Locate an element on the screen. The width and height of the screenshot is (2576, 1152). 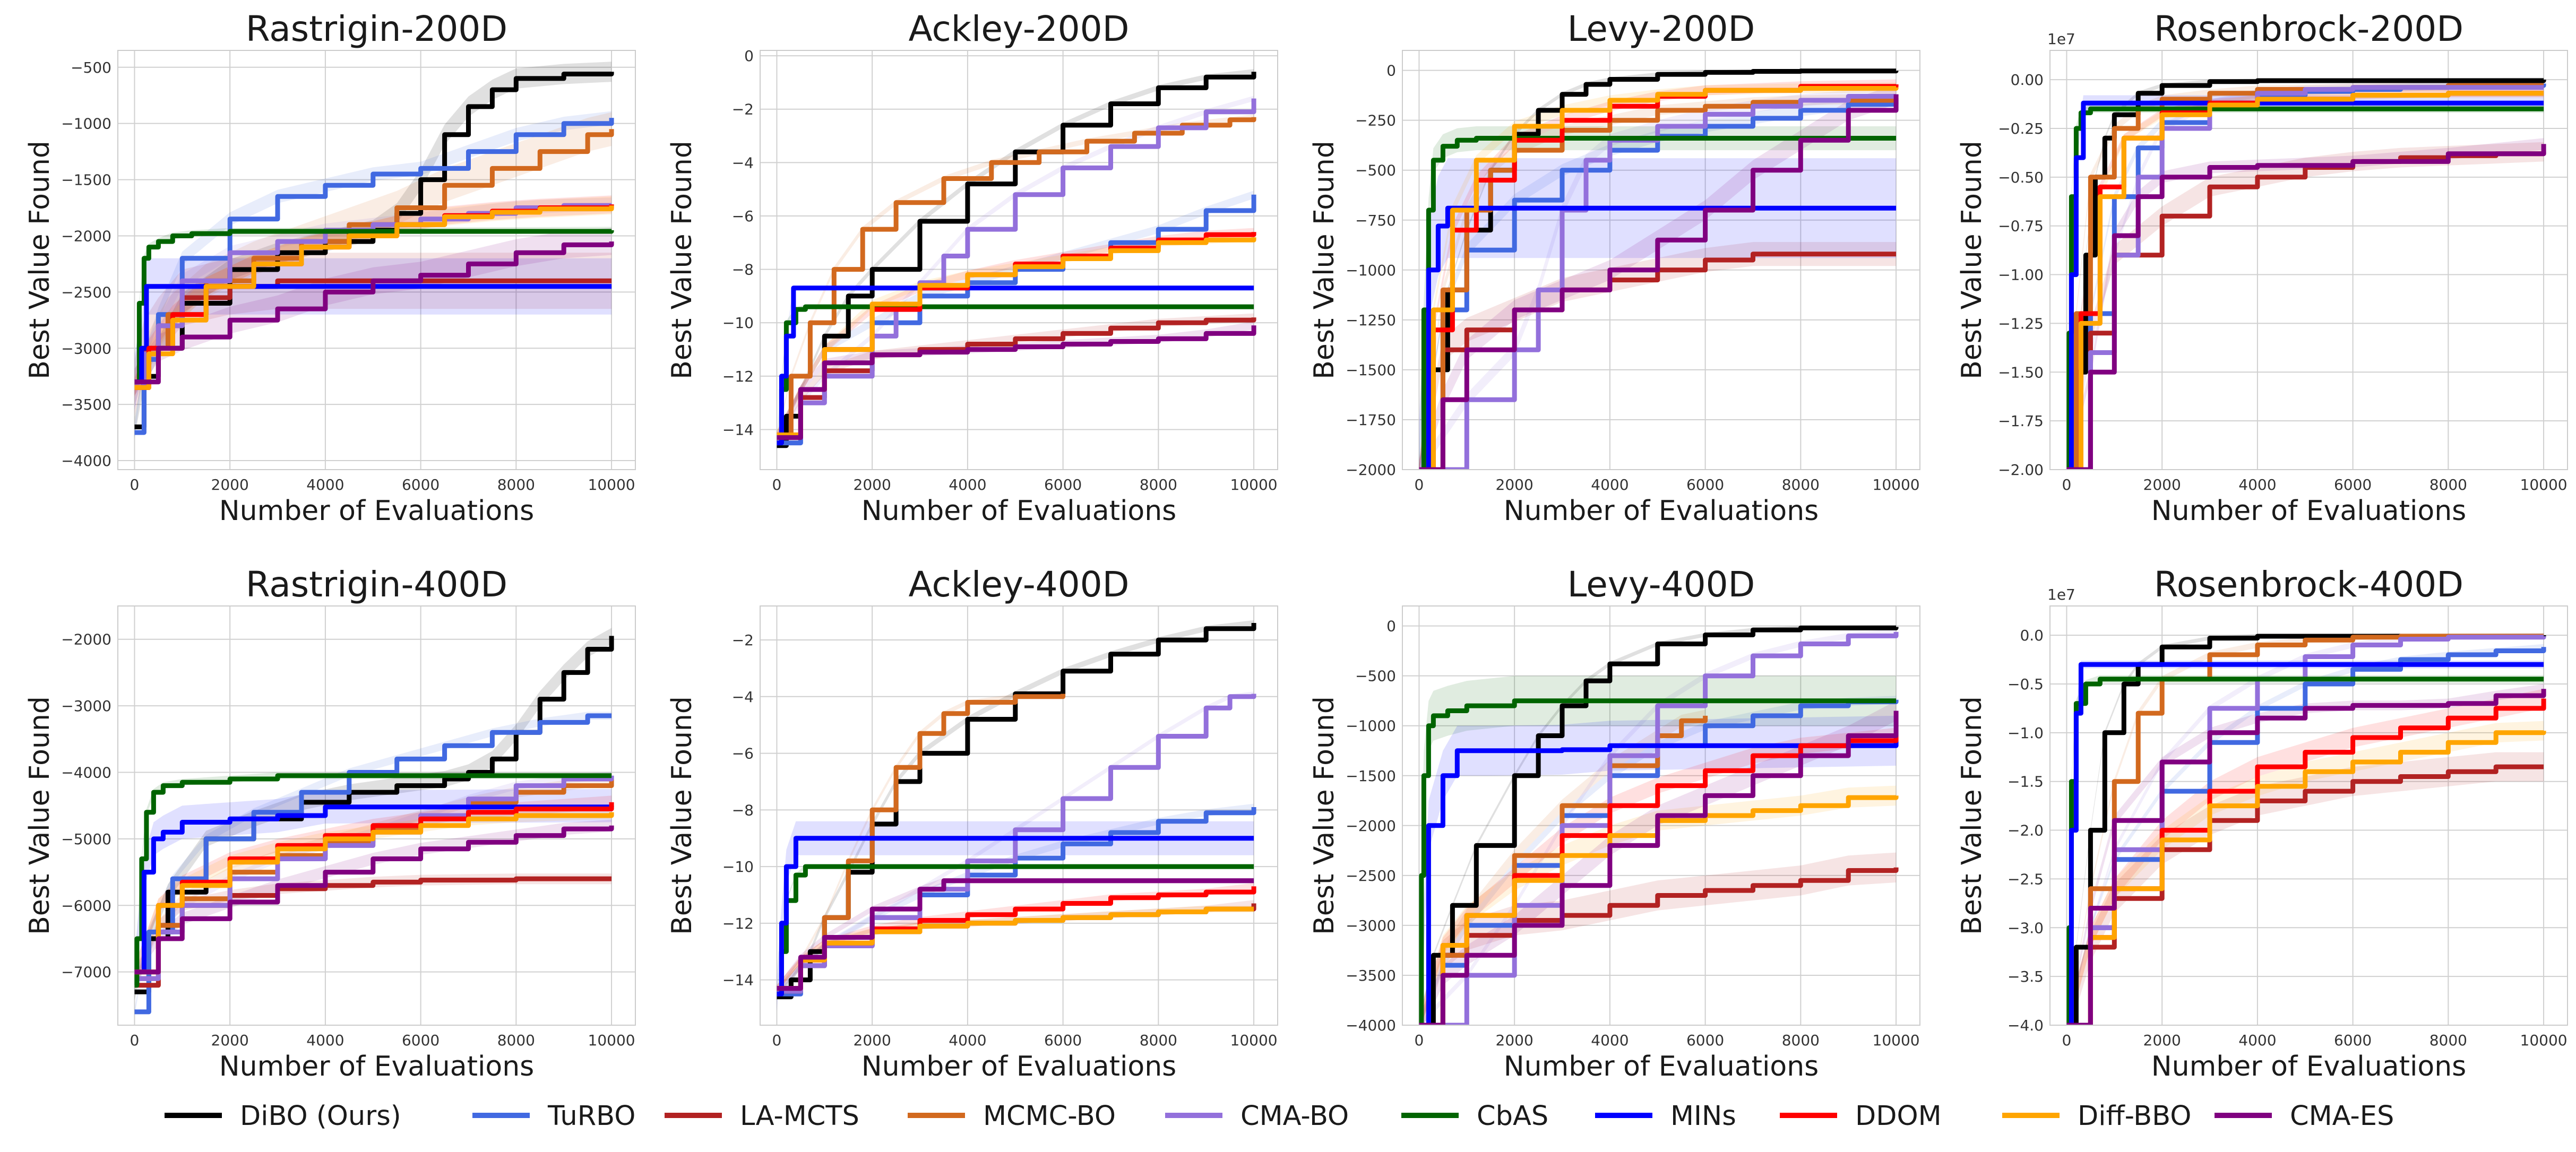
y-tick-label: −1.00 is located at coordinates (2021, 275).